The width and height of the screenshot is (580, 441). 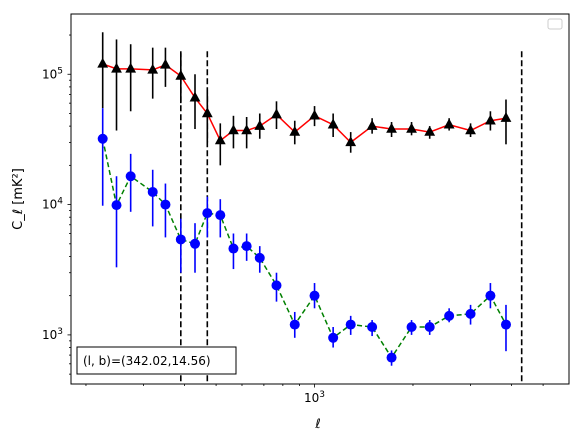 What do you see at coordinates (52, 204) in the screenshot?
I see `y-tick-label: 104` at bounding box center [52, 204].